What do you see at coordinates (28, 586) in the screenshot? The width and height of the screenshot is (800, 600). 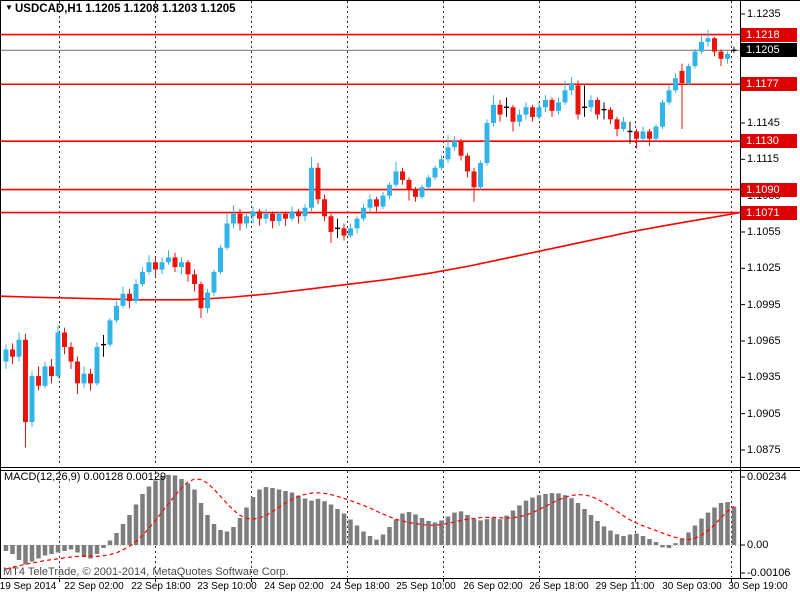 I see `date-label: 19 Sep 2014` at bounding box center [28, 586].